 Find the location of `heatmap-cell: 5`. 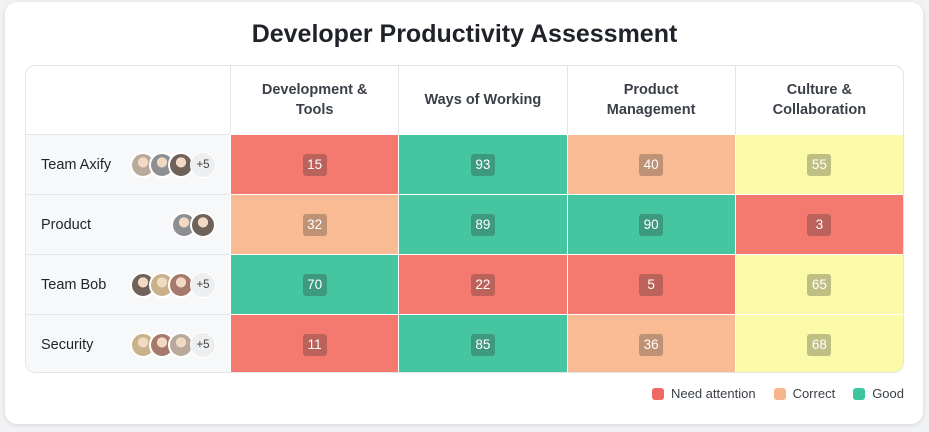

heatmap-cell: 5 is located at coordinates (650, 284).